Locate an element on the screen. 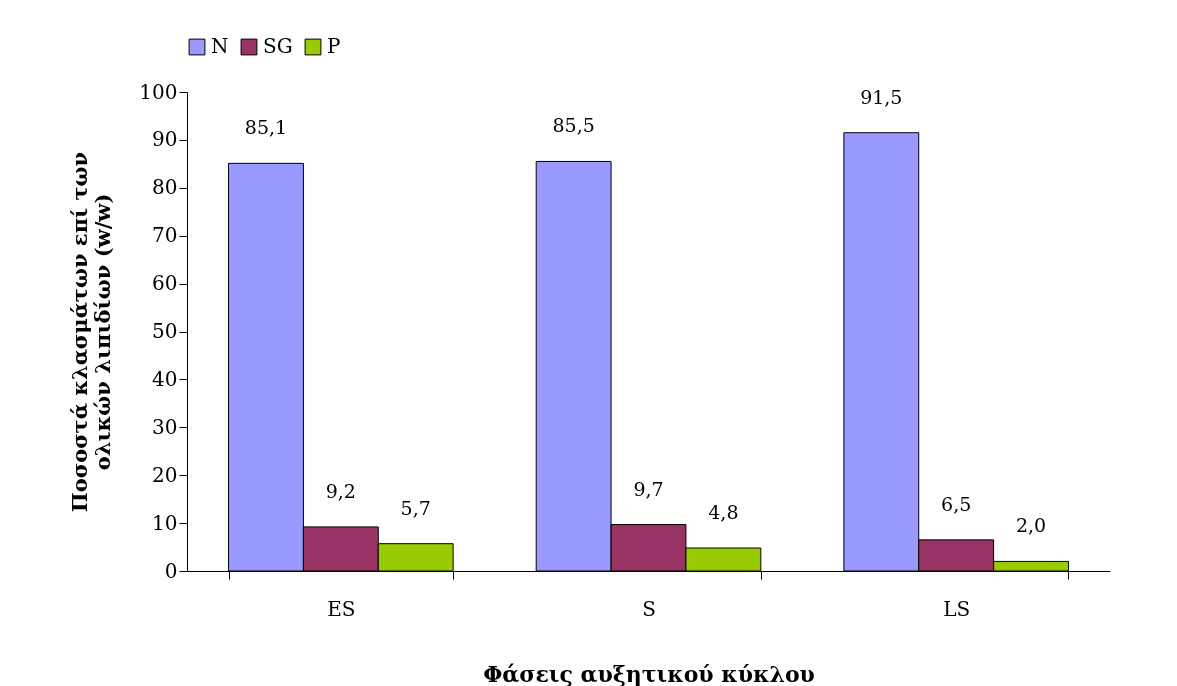  legend-label: SG is located at coordinates (278, 46).